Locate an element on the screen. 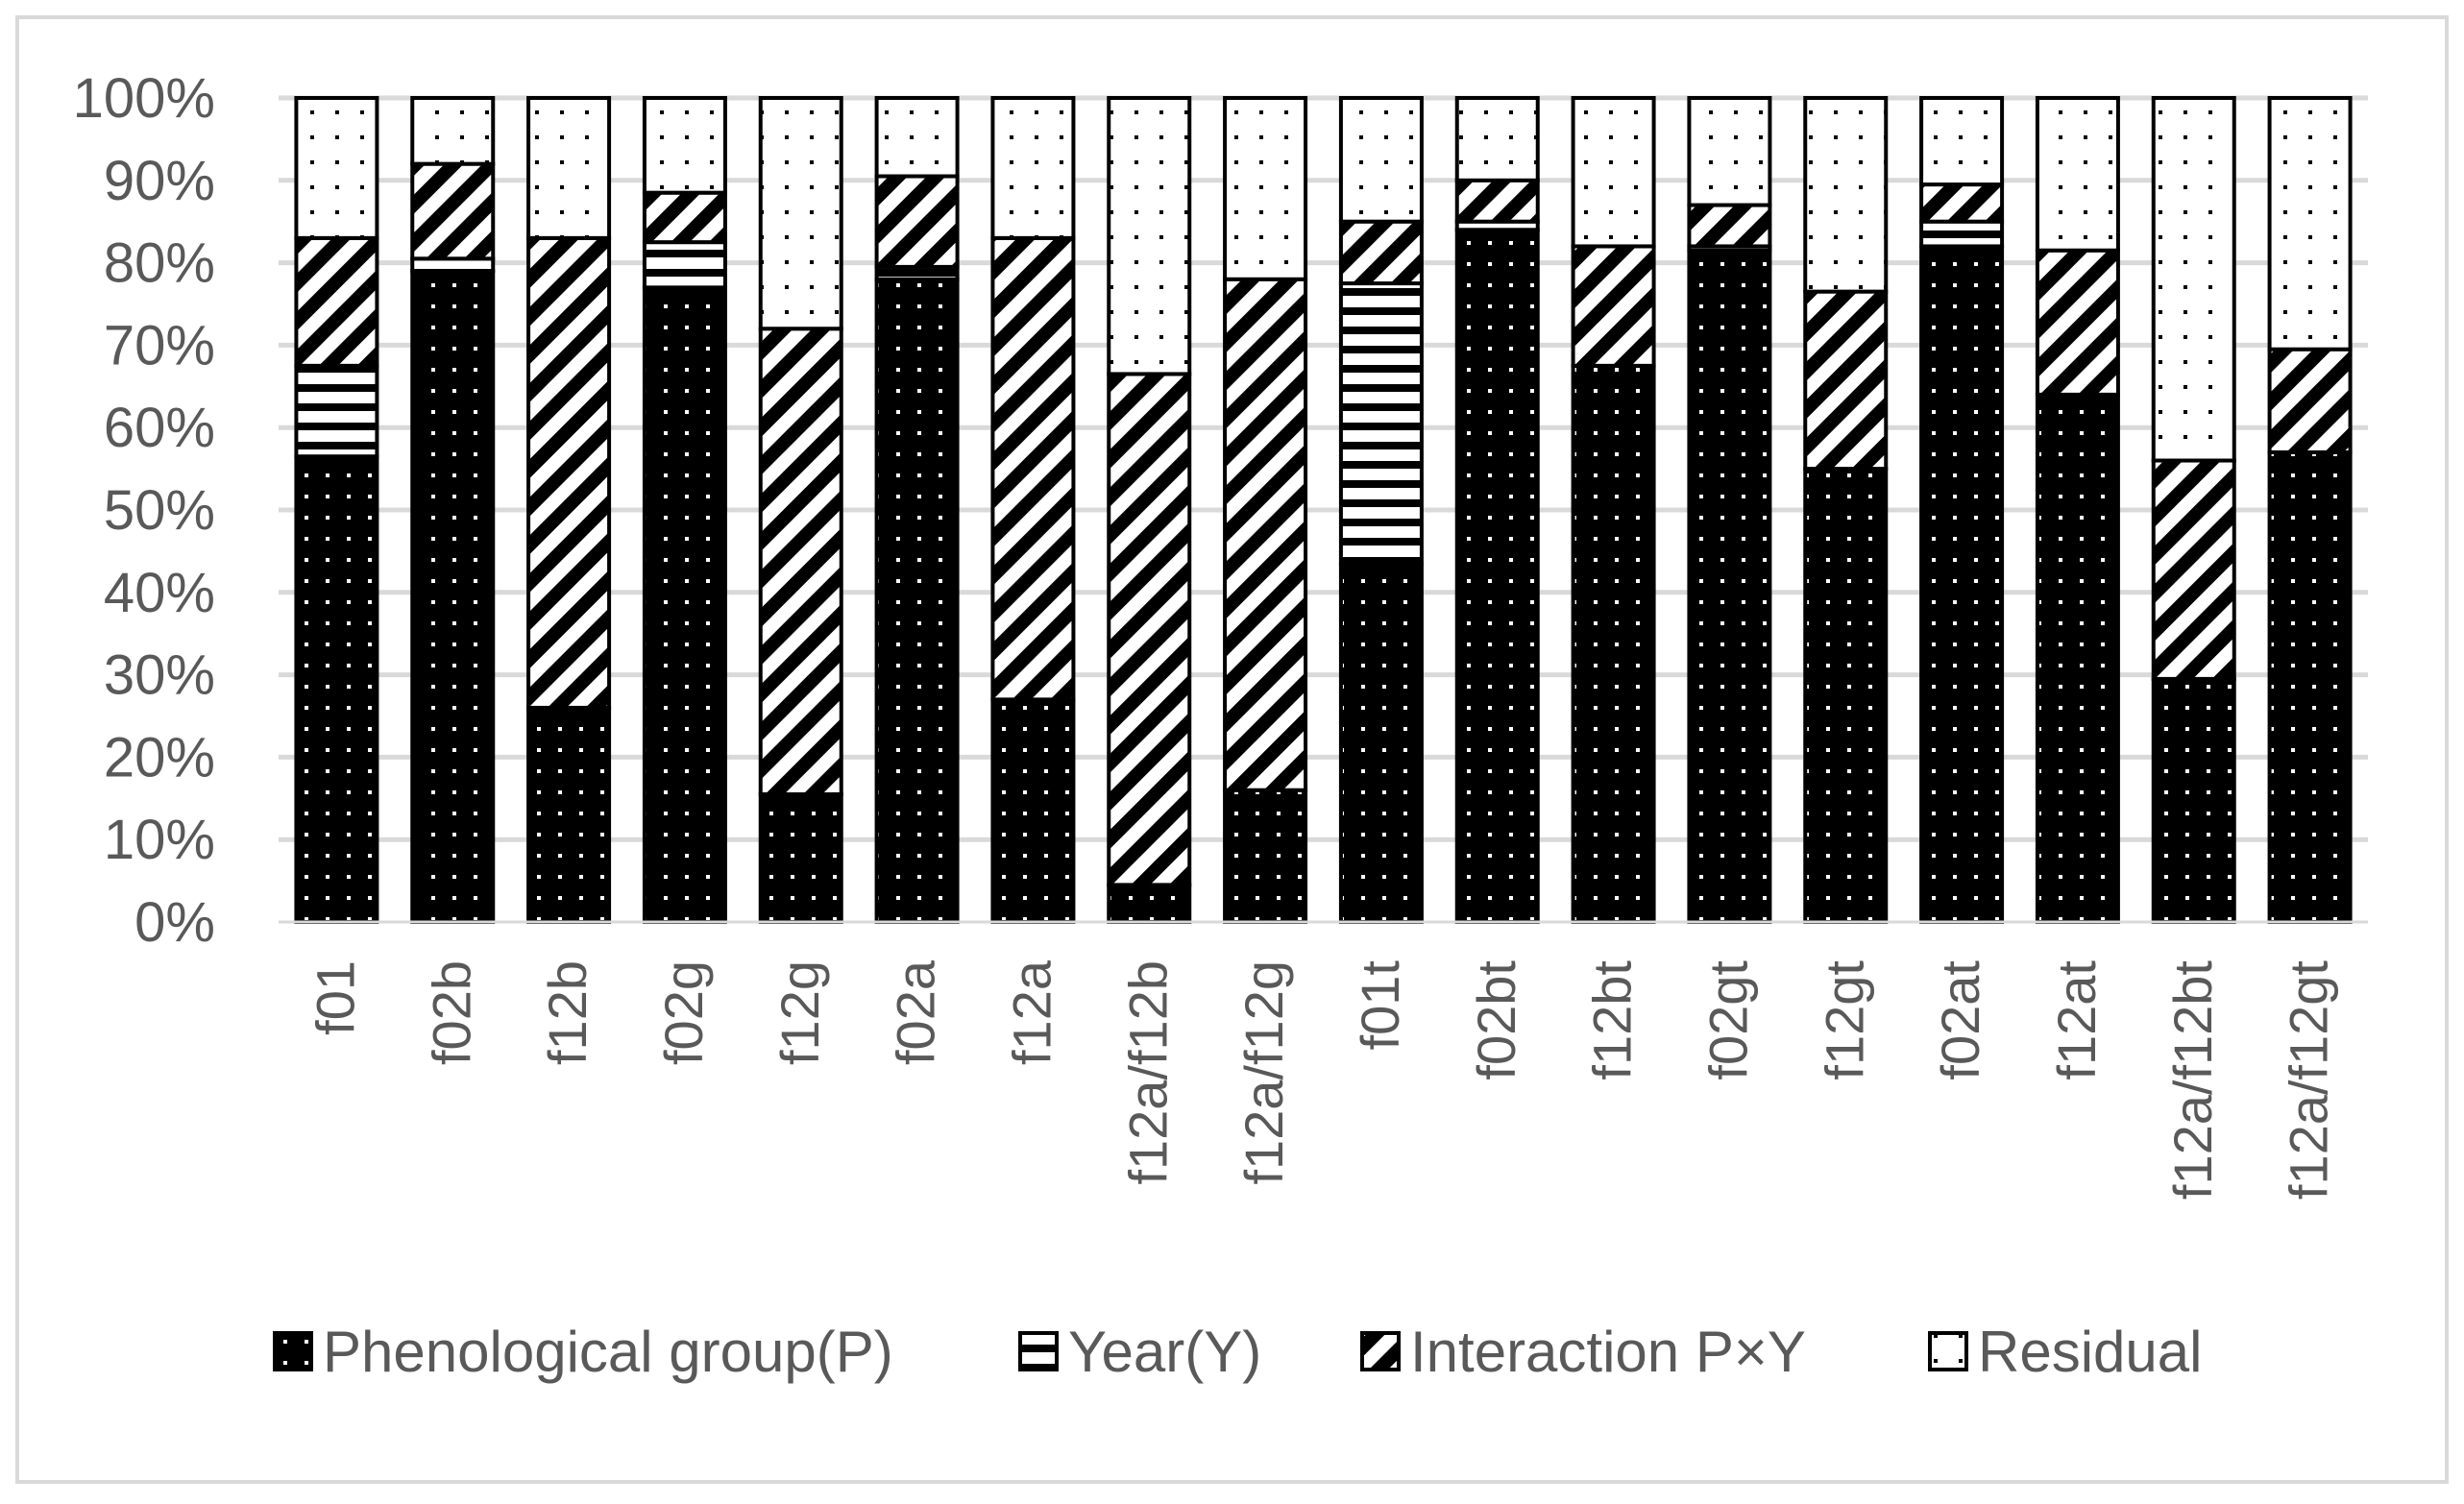 This screenshot has height=1504, width=2464. x-tick-label: f12a/f12g is located at coordinates (1263, 1072).